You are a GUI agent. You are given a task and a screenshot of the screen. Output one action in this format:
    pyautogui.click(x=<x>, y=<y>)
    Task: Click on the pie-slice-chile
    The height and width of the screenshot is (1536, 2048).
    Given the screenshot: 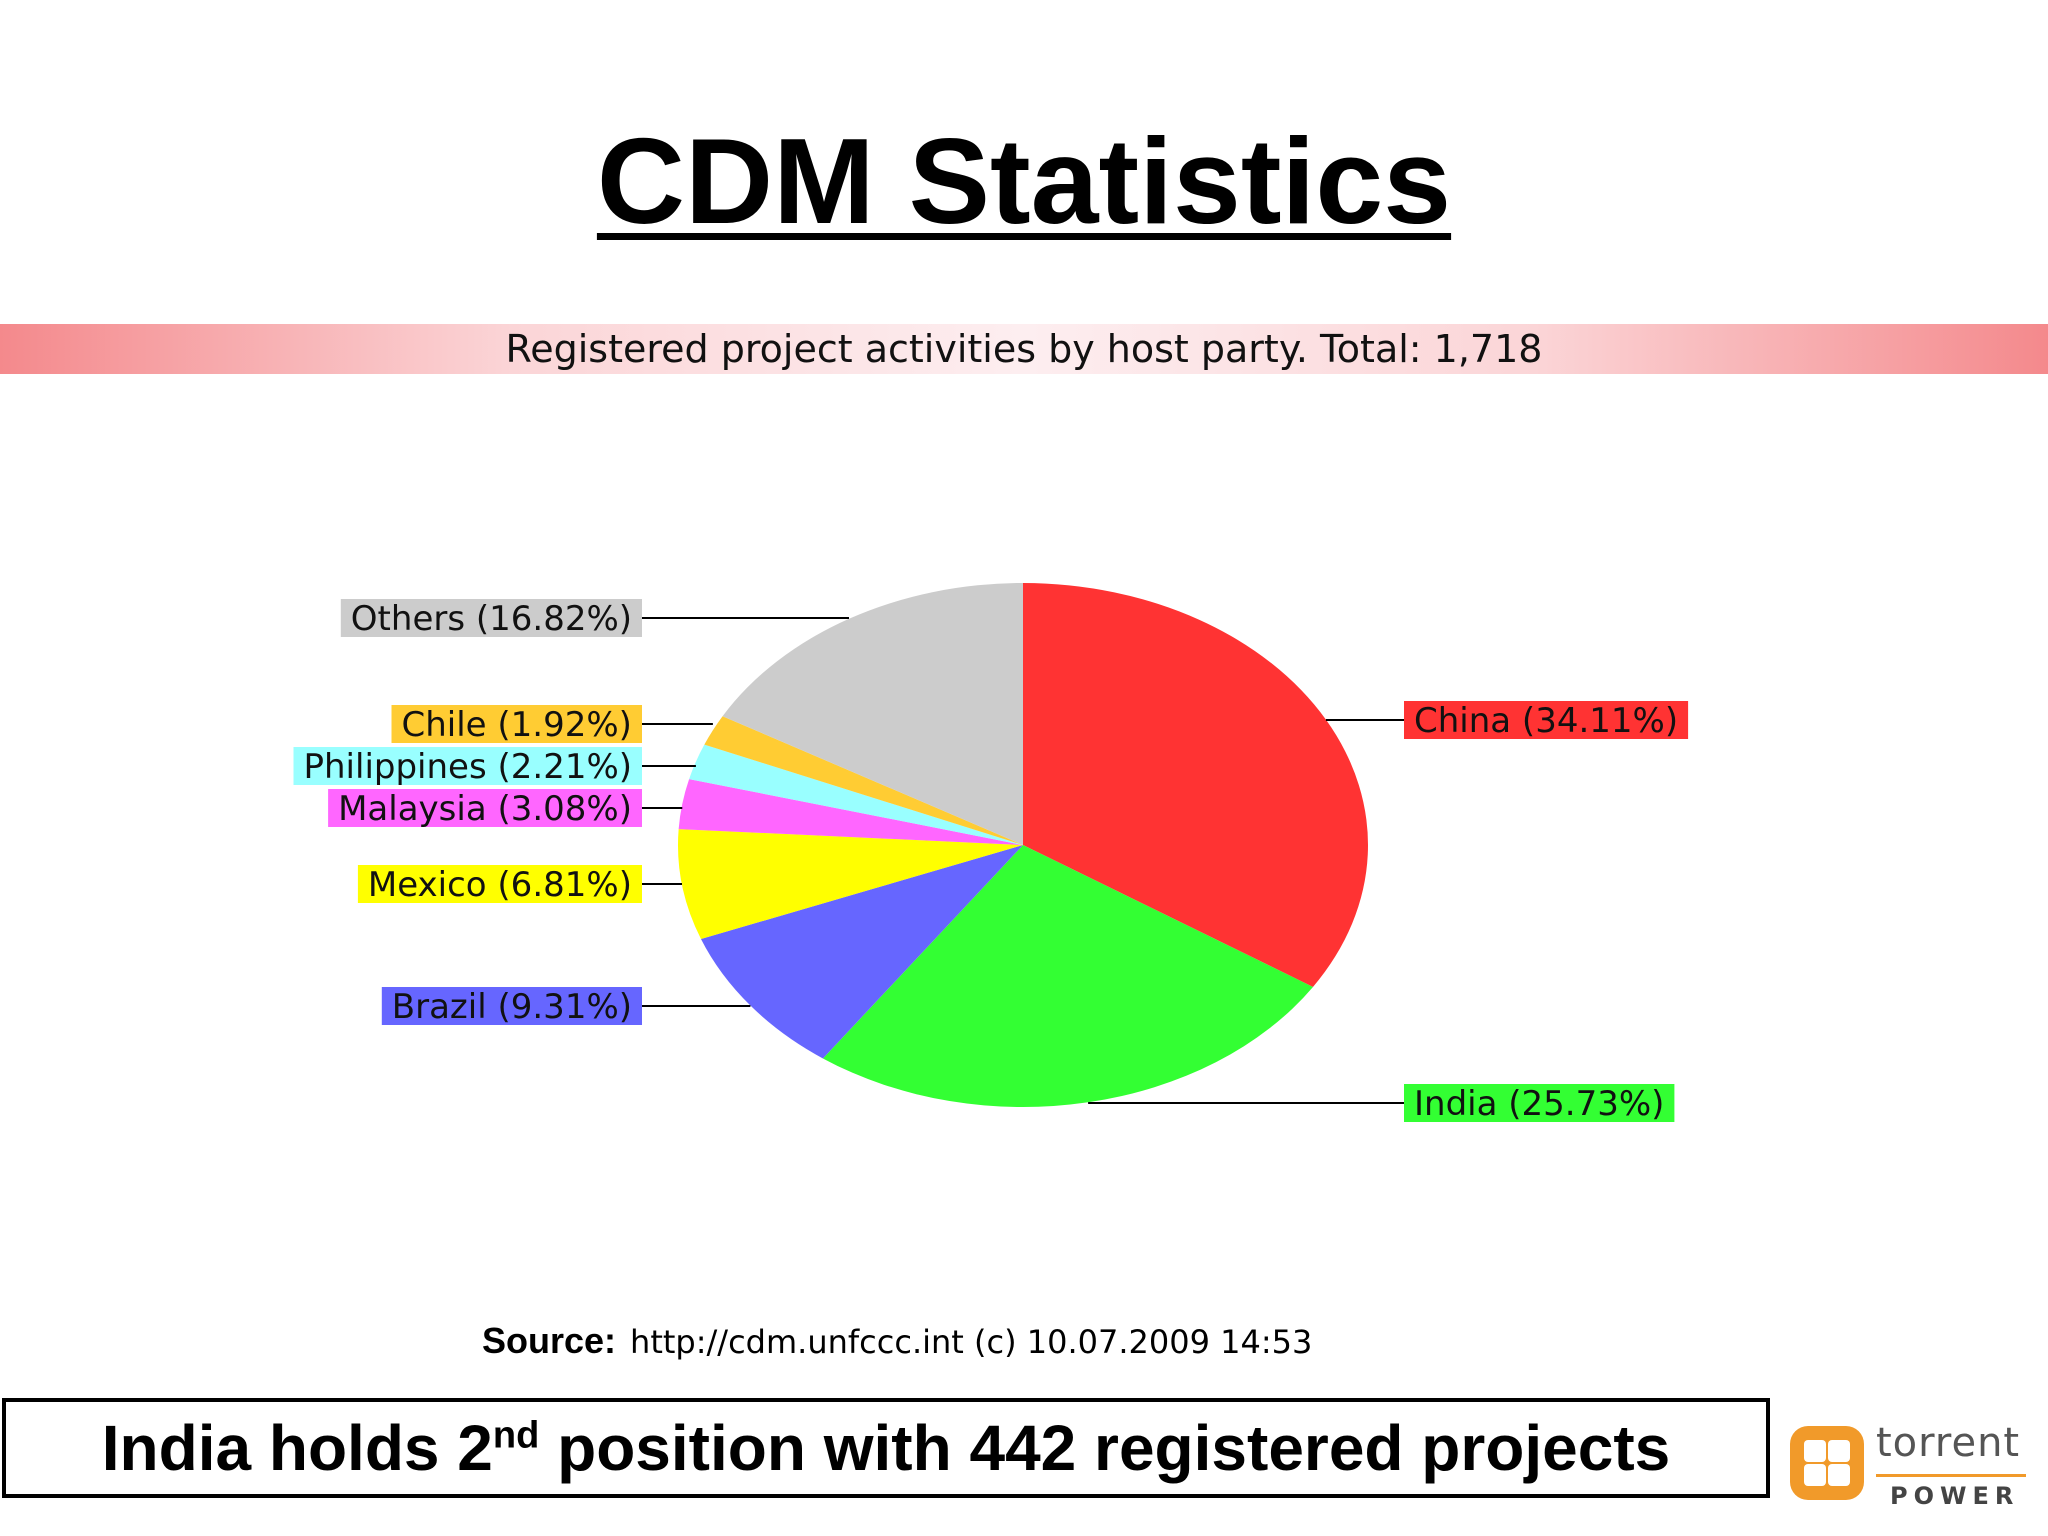 What is the action you would take?
    pyautogui.click(x=863, y=780)
    